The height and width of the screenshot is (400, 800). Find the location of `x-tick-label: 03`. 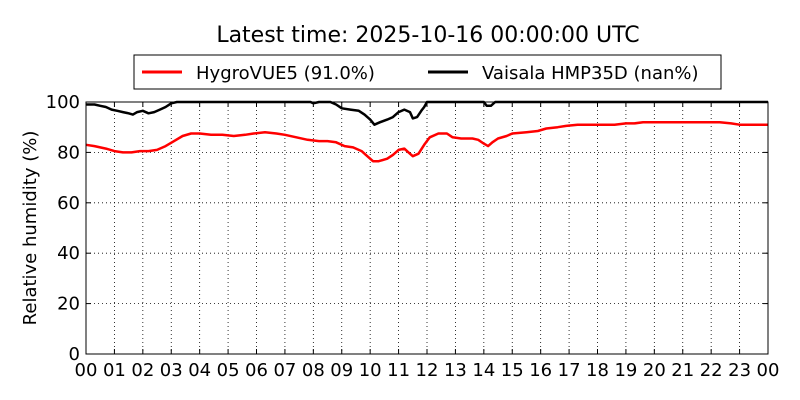

x-tick-label: 03 is located at coordinates (171, 370).